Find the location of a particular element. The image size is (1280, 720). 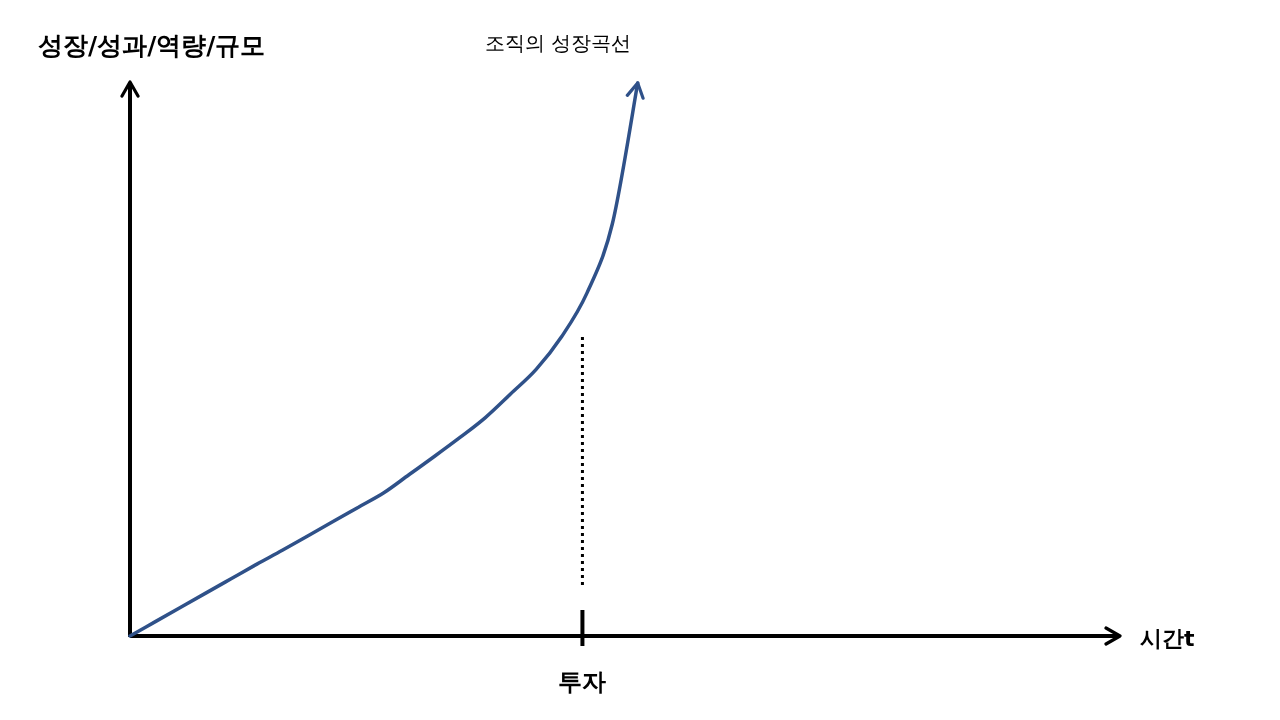

text: 투자 is located at coordinates (582, 682).